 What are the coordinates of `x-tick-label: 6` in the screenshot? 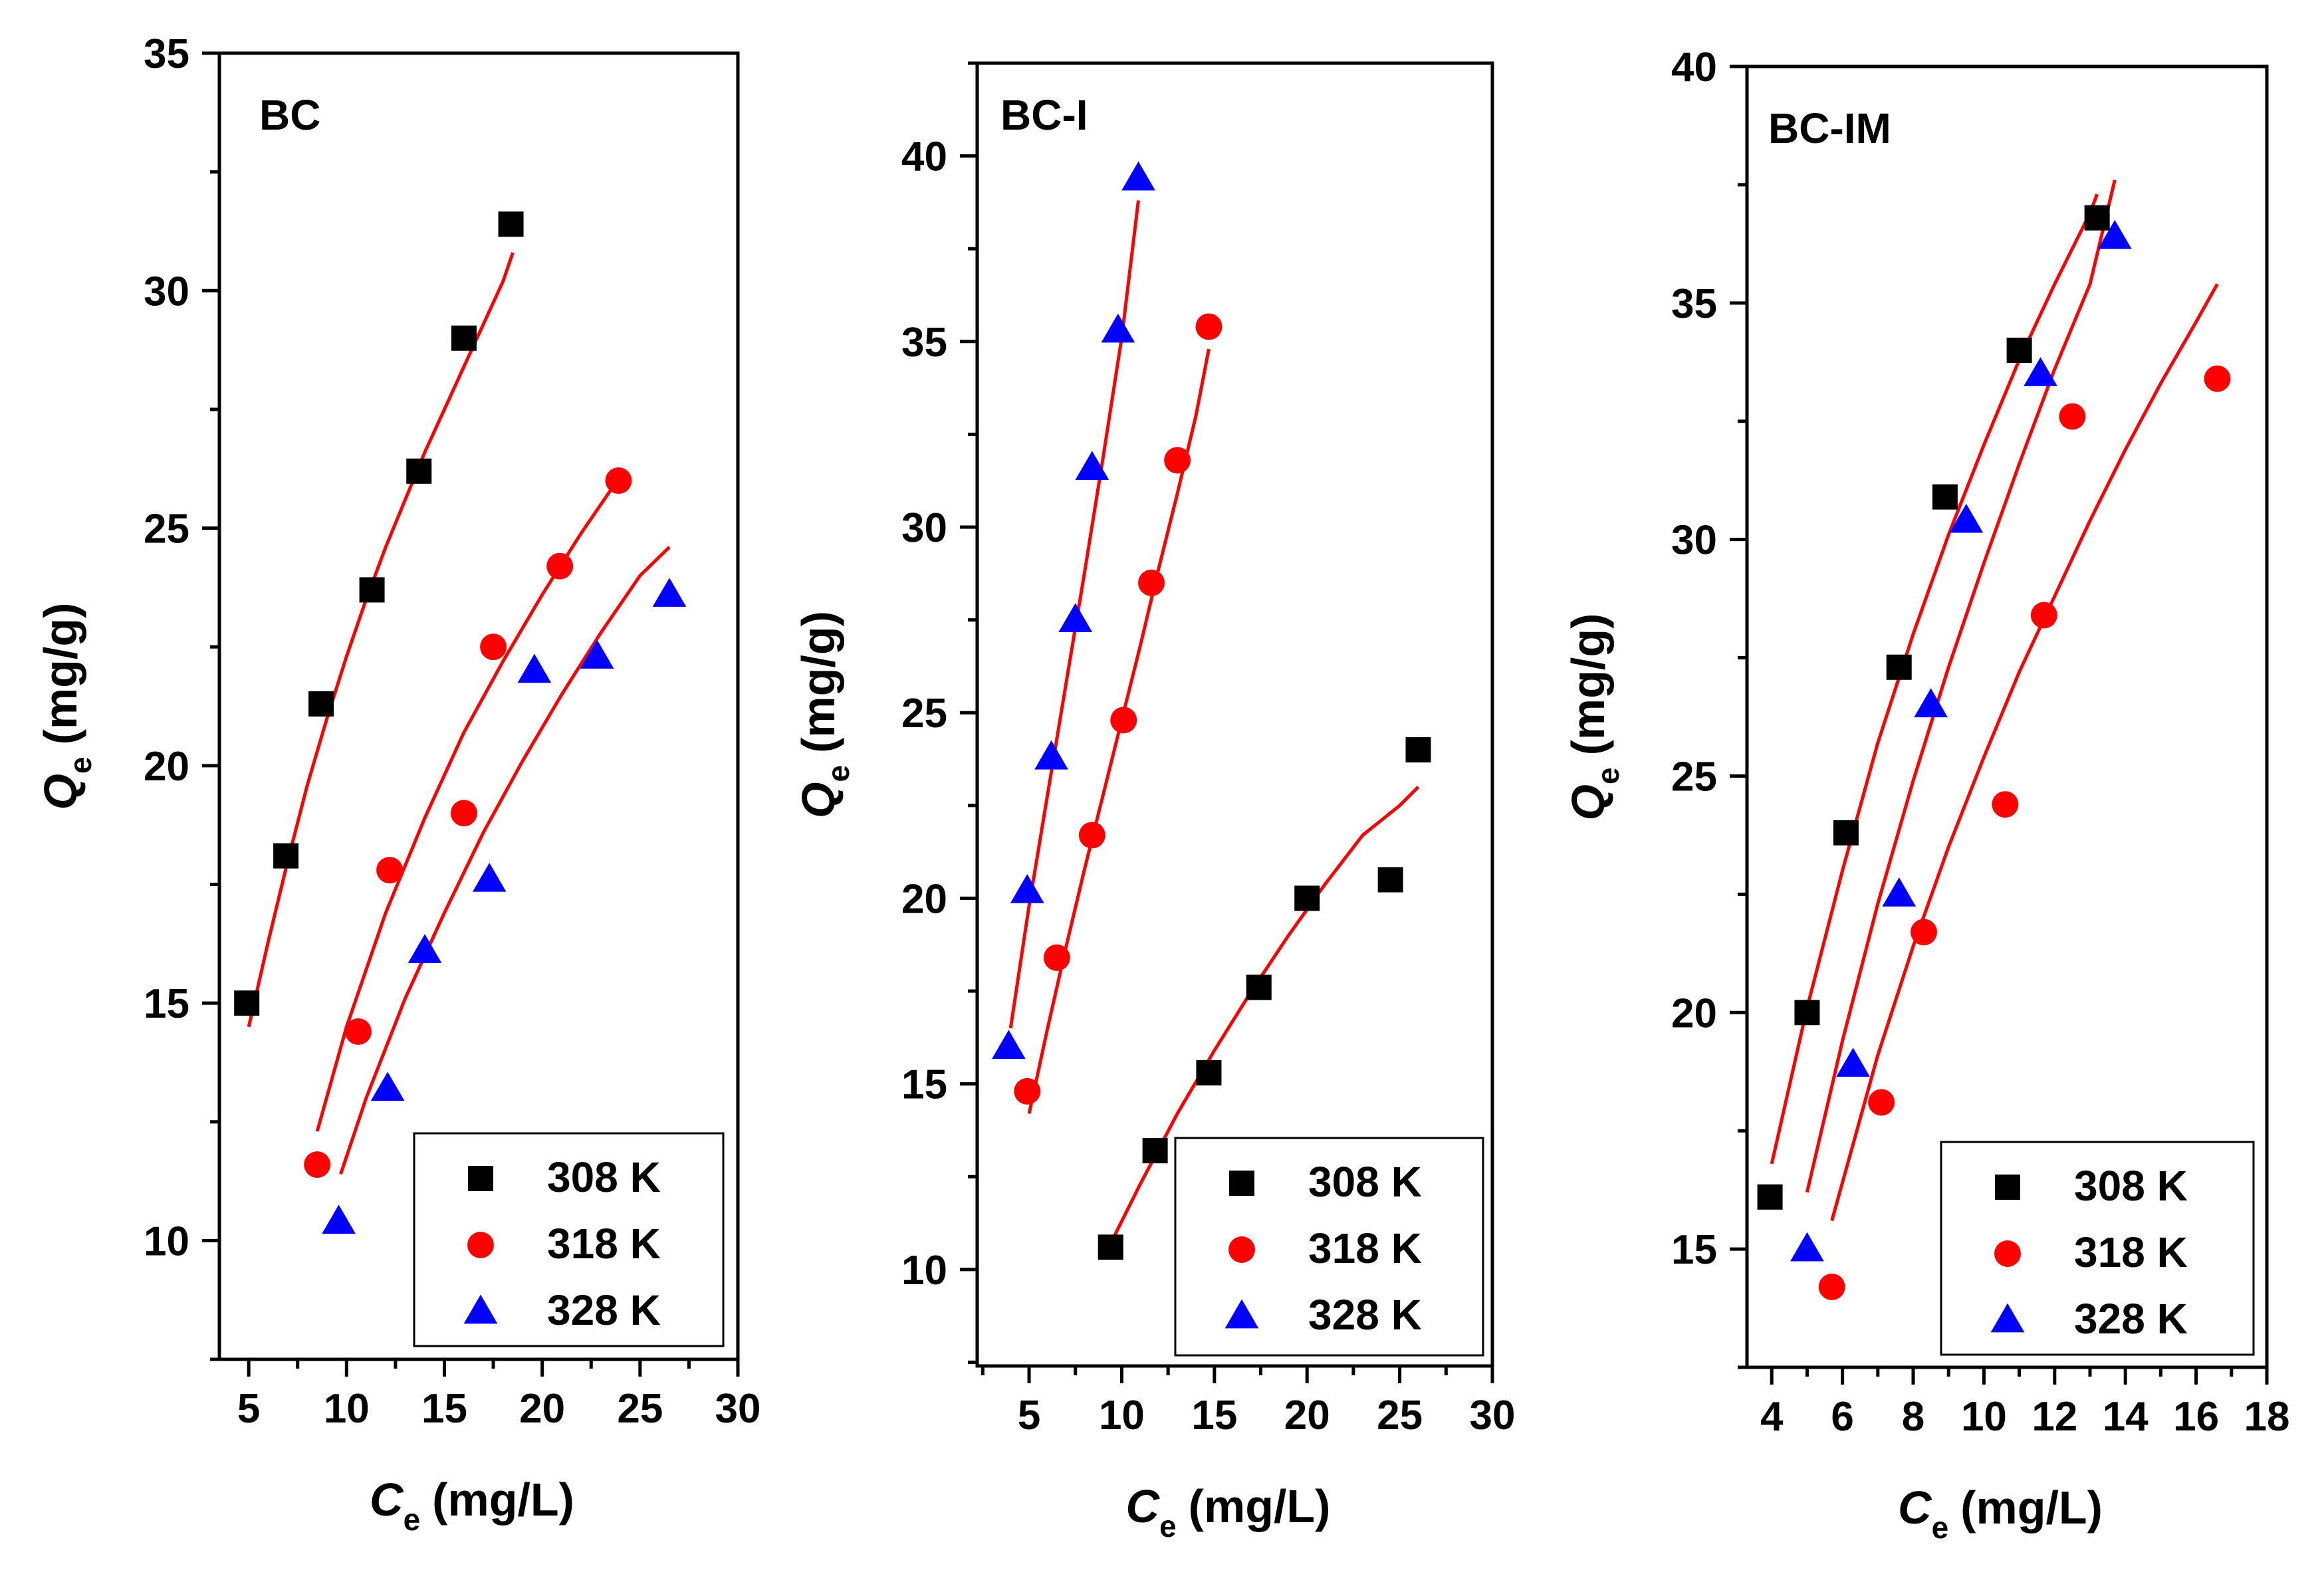 It's located at (1842, 1417).